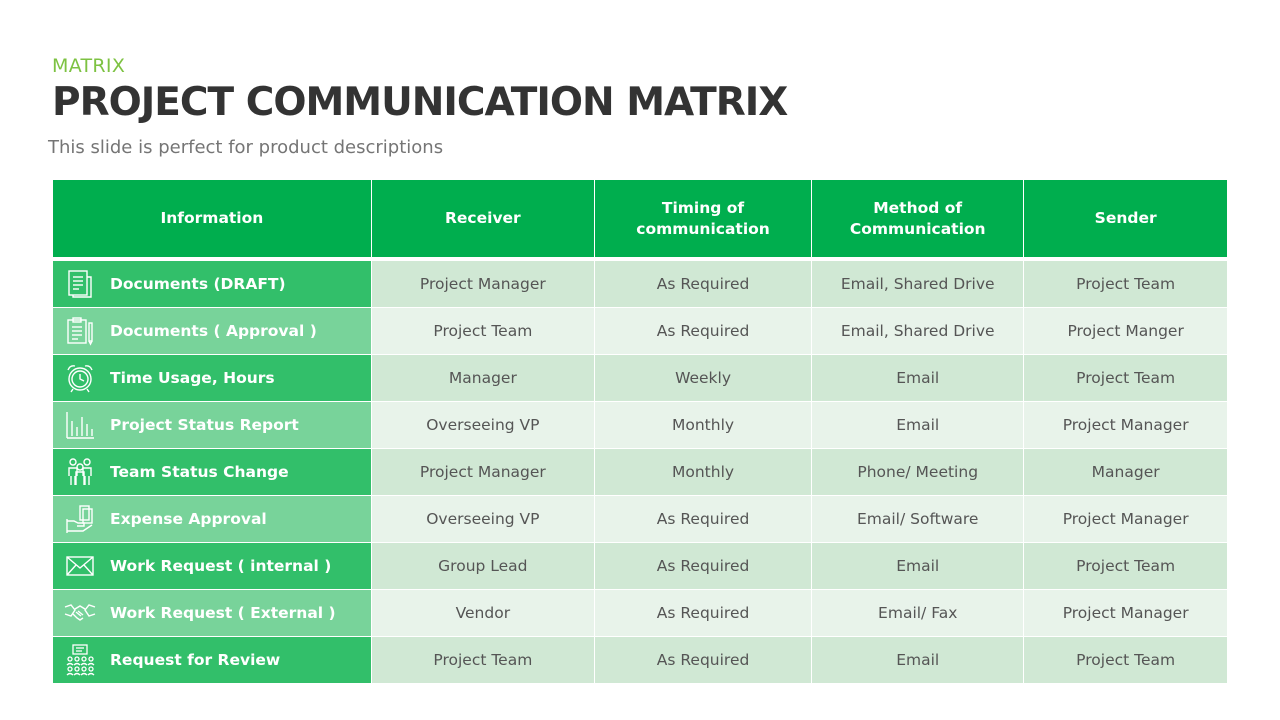  I want to click on method-cell: Email/ Fax, so click(918, 613).